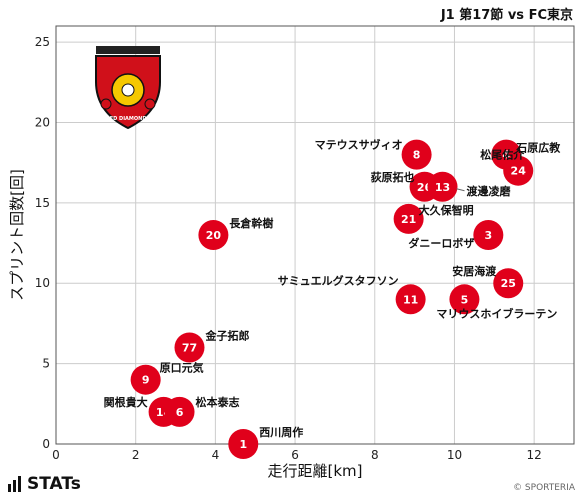 The image size is (583, 496). What do you see at coordinates (202, 411) in the screenshot?
I see `player-point: 6 松本泰志` at bounding box center [202, 411].